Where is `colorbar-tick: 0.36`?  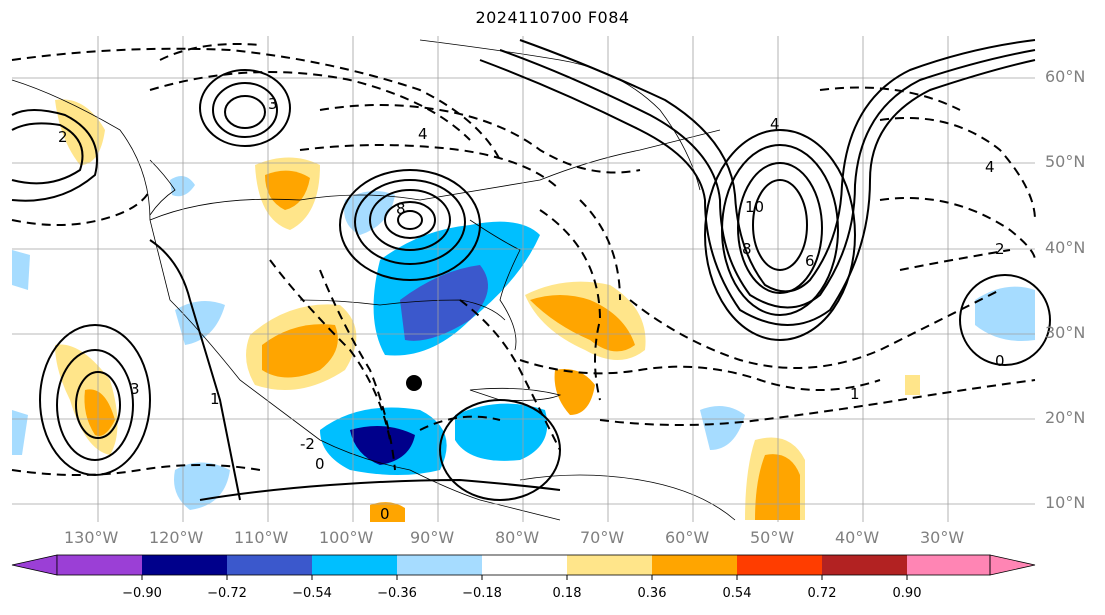 colorbar-tick: 0.36 is located at coordinates (652, 593).